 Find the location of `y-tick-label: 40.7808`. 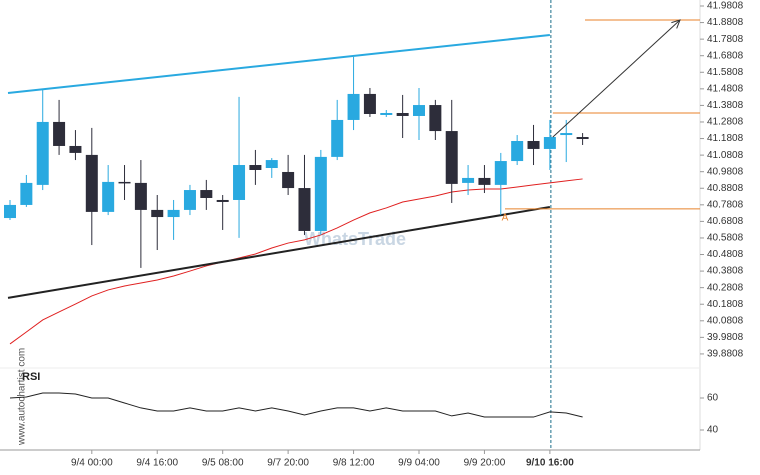

y-tick-label: 40.7808 is located at coordinates (725, 204).